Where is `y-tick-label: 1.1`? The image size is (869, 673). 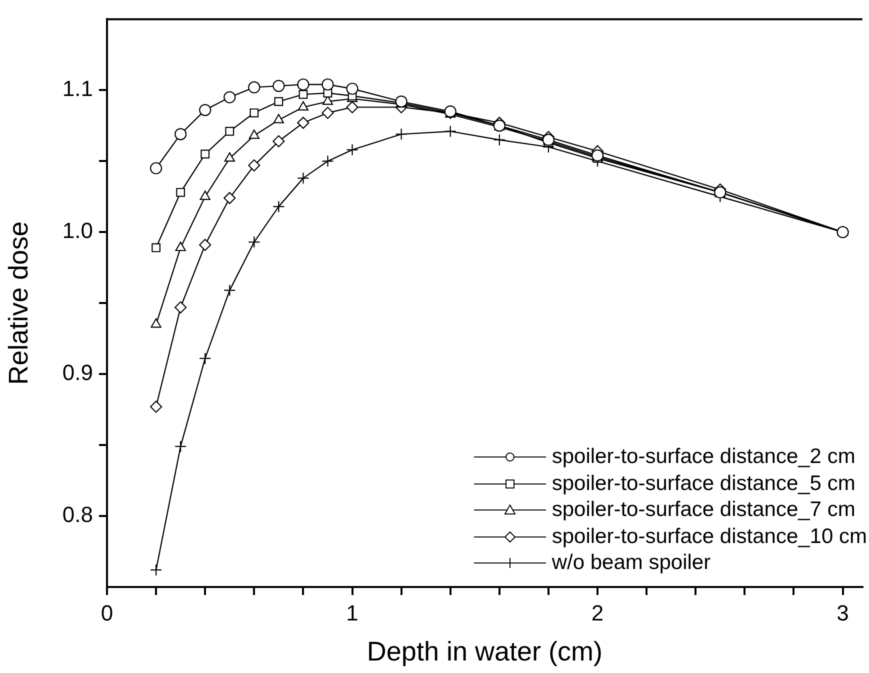
y-tick-label: 1.1 is located at coordinates (77, 89).